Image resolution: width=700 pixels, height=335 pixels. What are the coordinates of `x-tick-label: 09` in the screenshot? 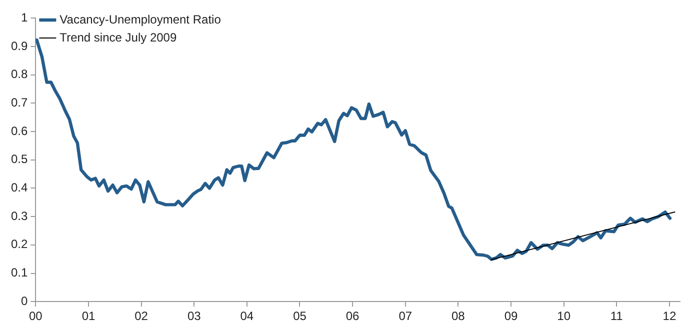 It's located at (511, 316).